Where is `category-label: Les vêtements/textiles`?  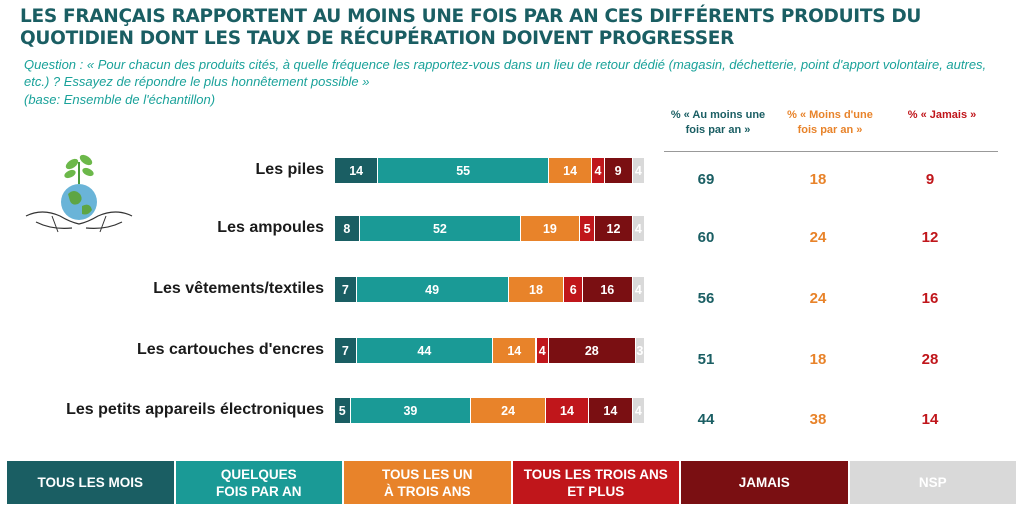 category-label: Les vêtements/textiles is located at coordinates (238, 288).